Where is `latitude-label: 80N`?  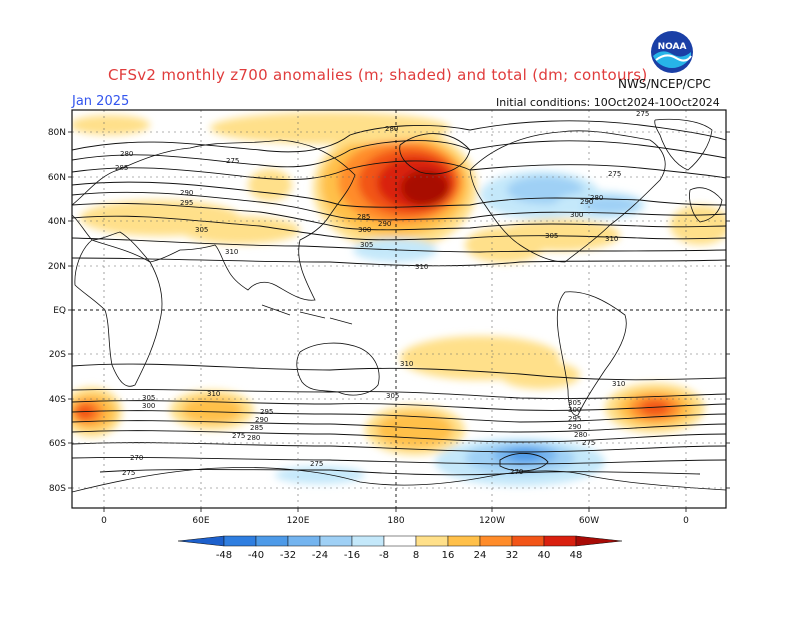 latitude-label: 80N is located at coordinates (57, 133).